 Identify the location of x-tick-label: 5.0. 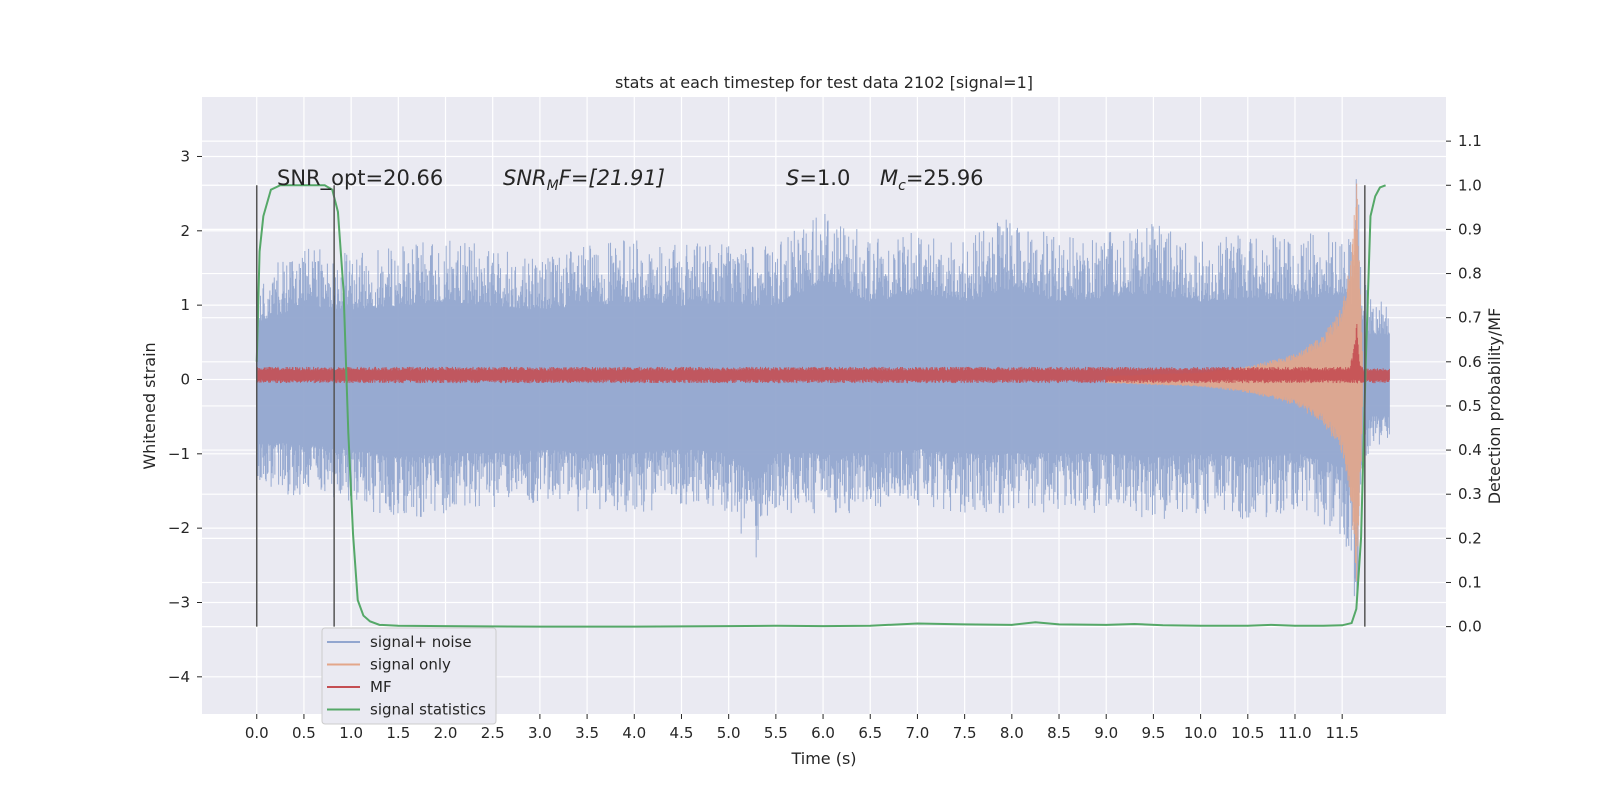
(729, 733).